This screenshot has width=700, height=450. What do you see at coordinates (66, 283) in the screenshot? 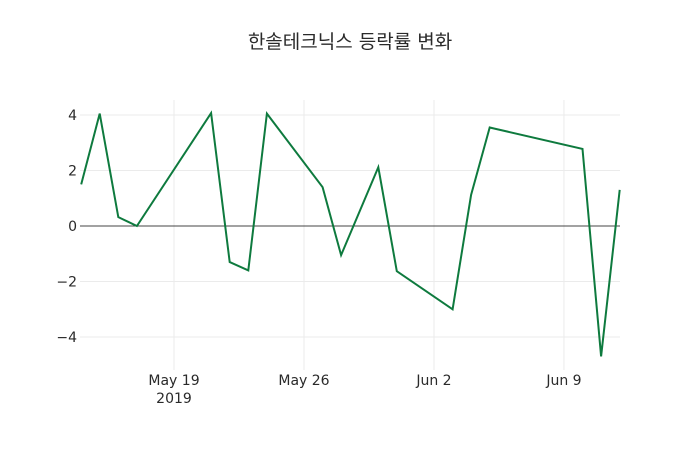
I see `y-tick-label: −2` at bounding box center [66, 283].